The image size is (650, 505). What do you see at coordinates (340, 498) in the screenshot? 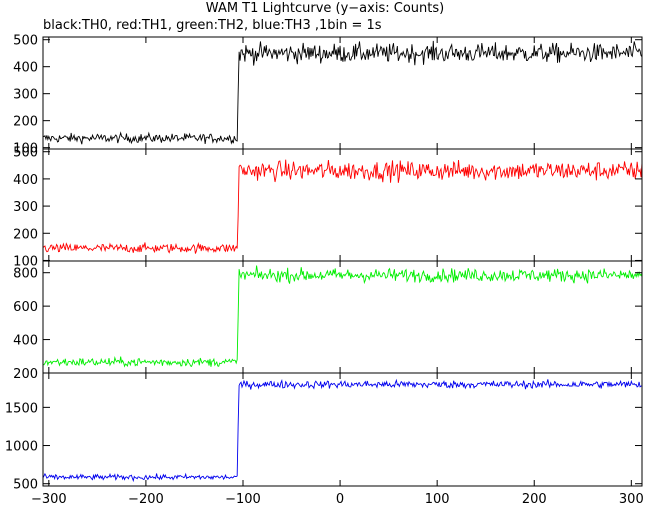
I see `x-tick-label: 0` at bounding box center [340, 498].